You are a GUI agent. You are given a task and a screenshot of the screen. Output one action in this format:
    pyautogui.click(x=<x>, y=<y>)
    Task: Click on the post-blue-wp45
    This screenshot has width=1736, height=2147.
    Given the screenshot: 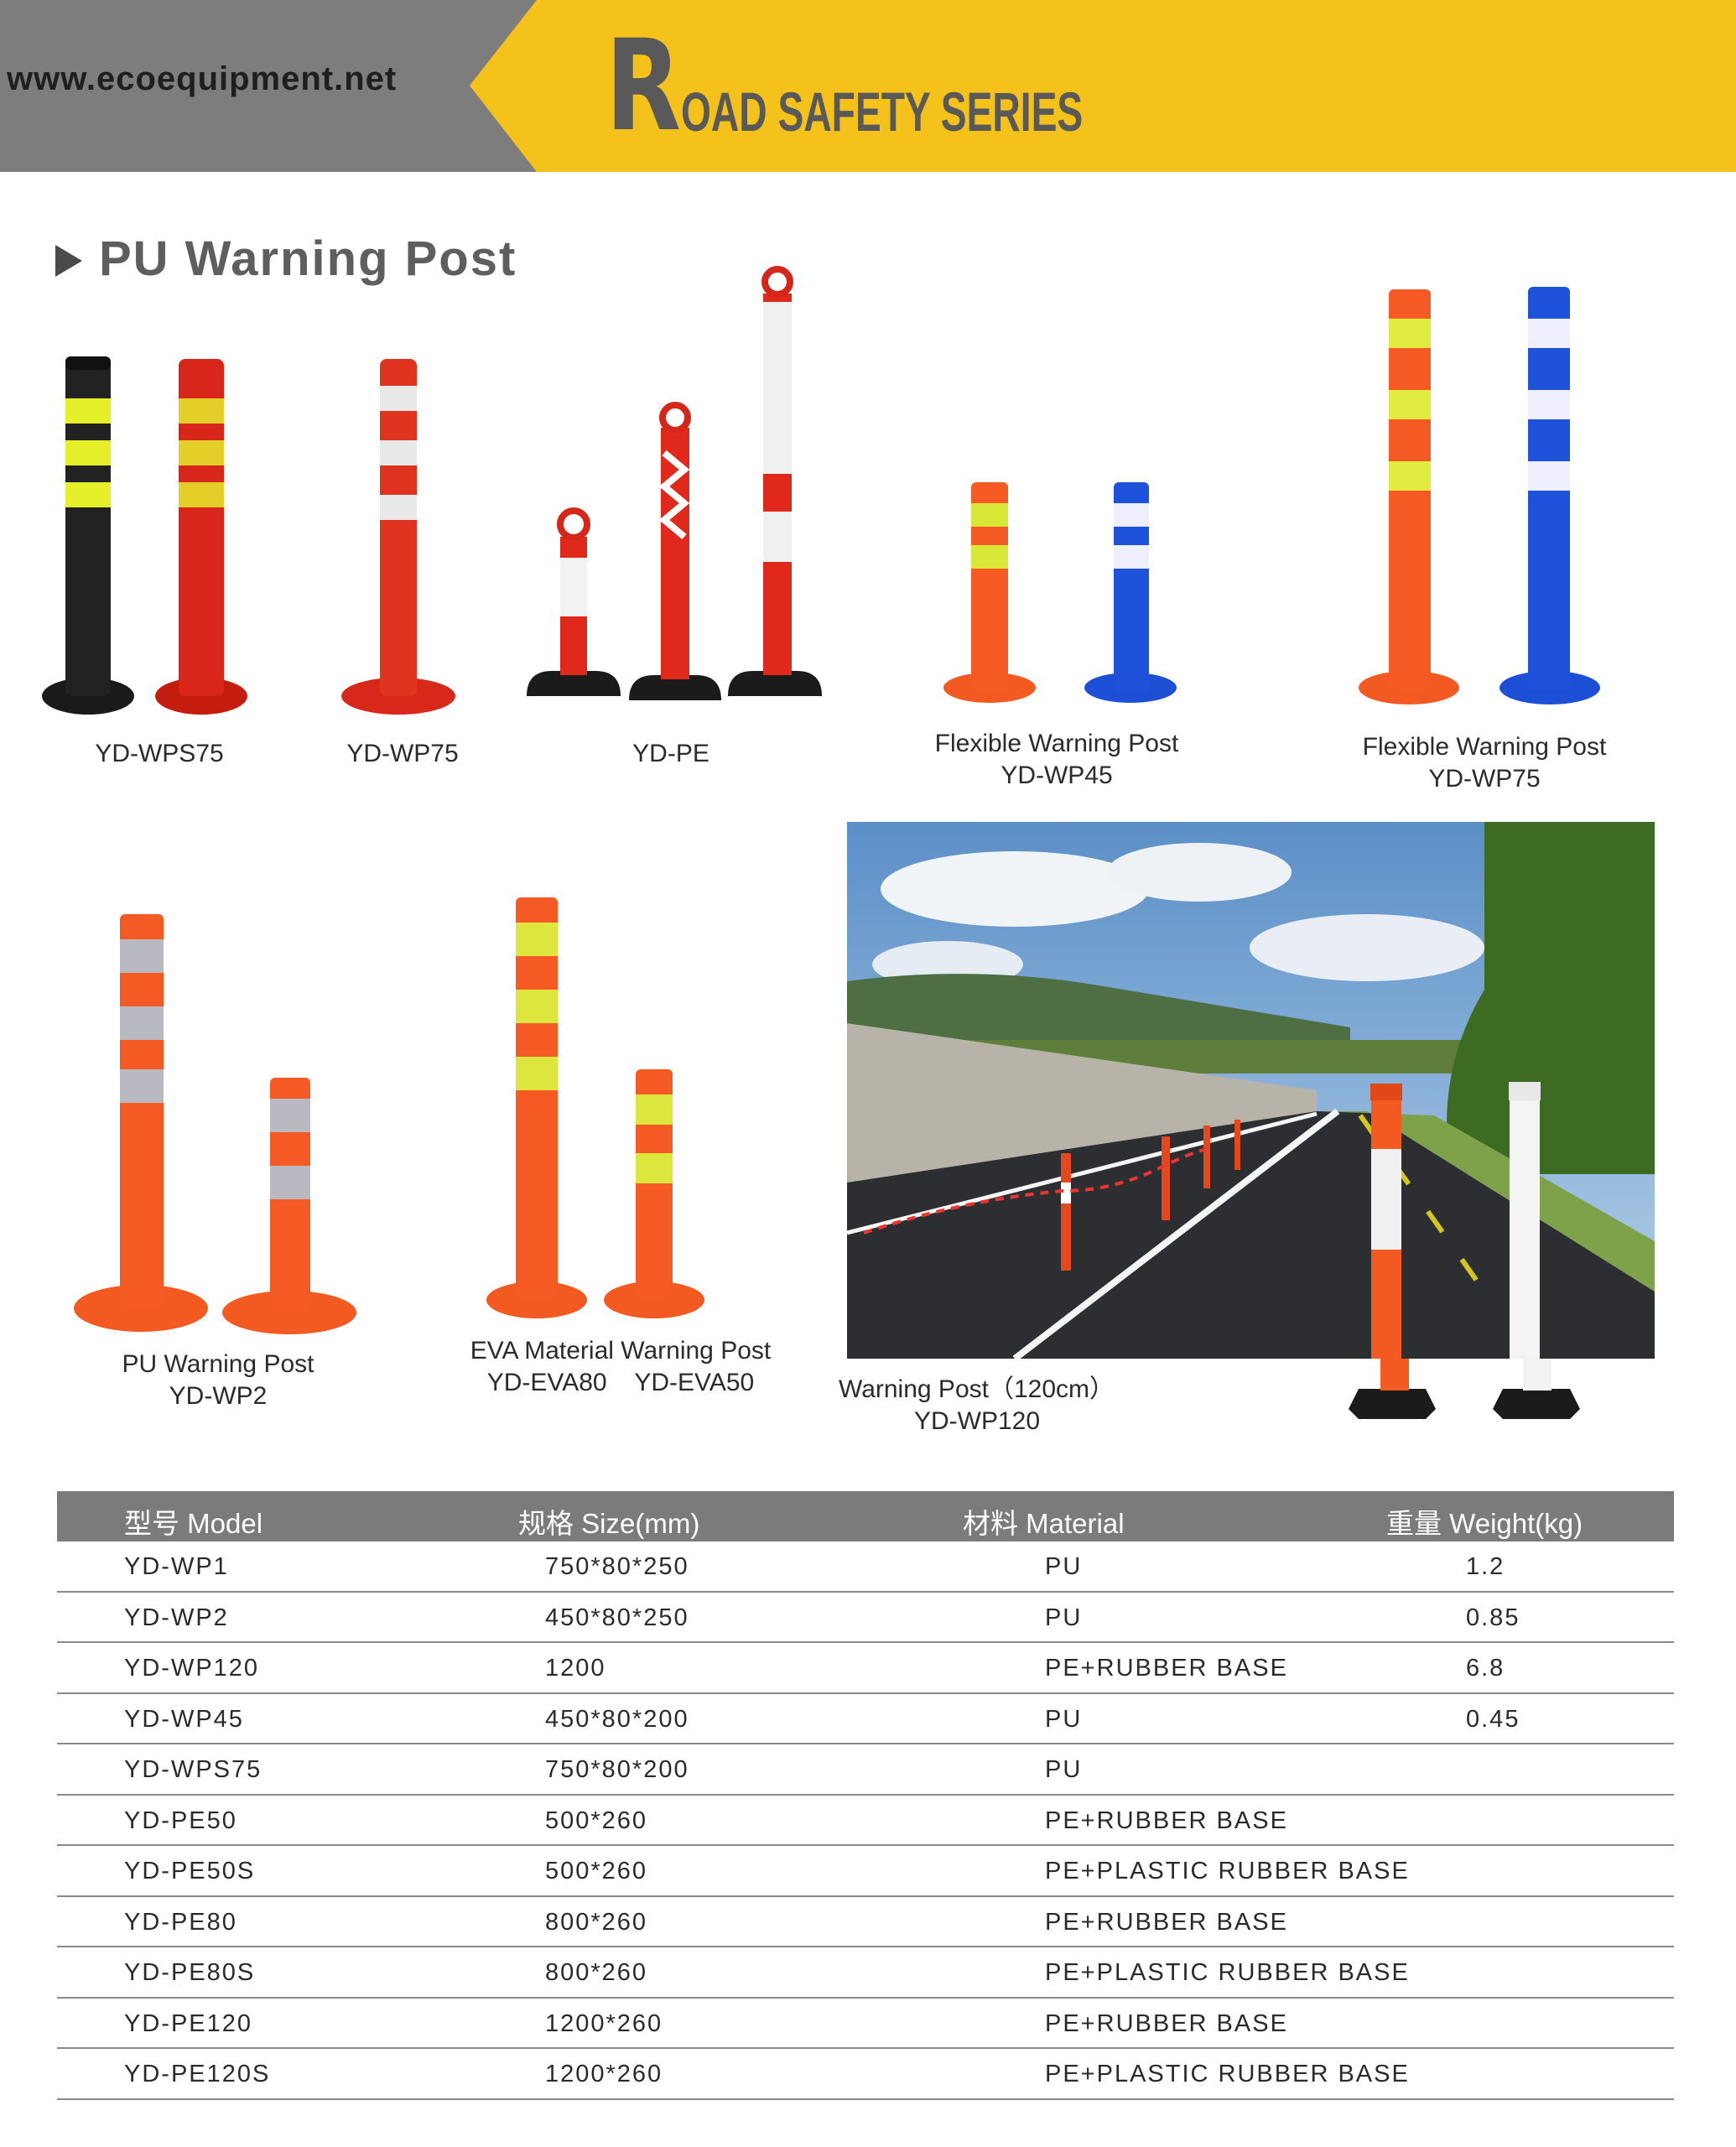 What is the action you would take?
    pyautogui.click(x=1130, y=592)
    